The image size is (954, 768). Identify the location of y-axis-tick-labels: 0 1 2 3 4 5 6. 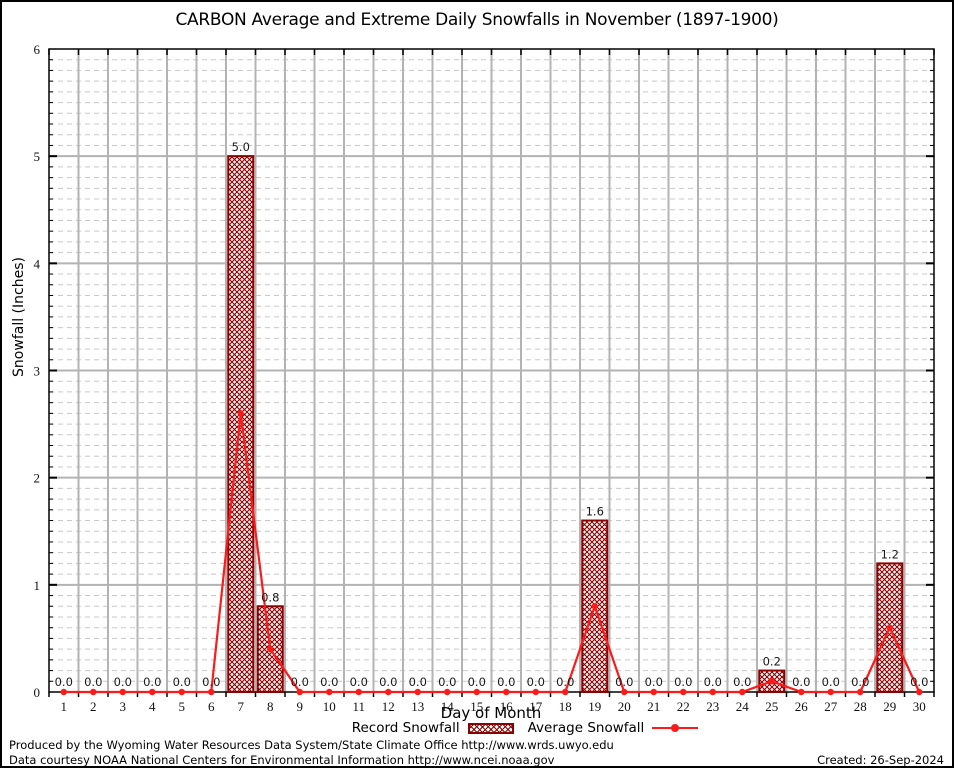
(37, 371).